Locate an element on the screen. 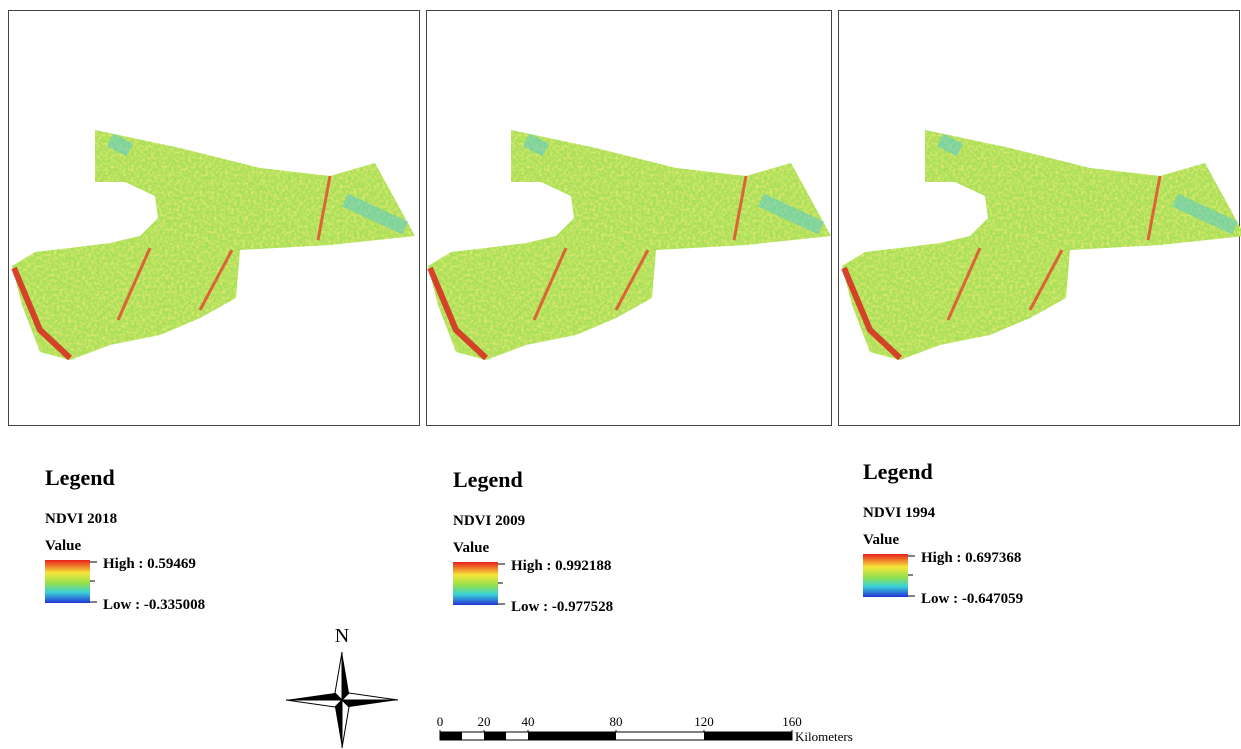 The width and height of the screenshot is (1241, 749). layer-name: NDVI 1994 is located at coordinates (899, 513).